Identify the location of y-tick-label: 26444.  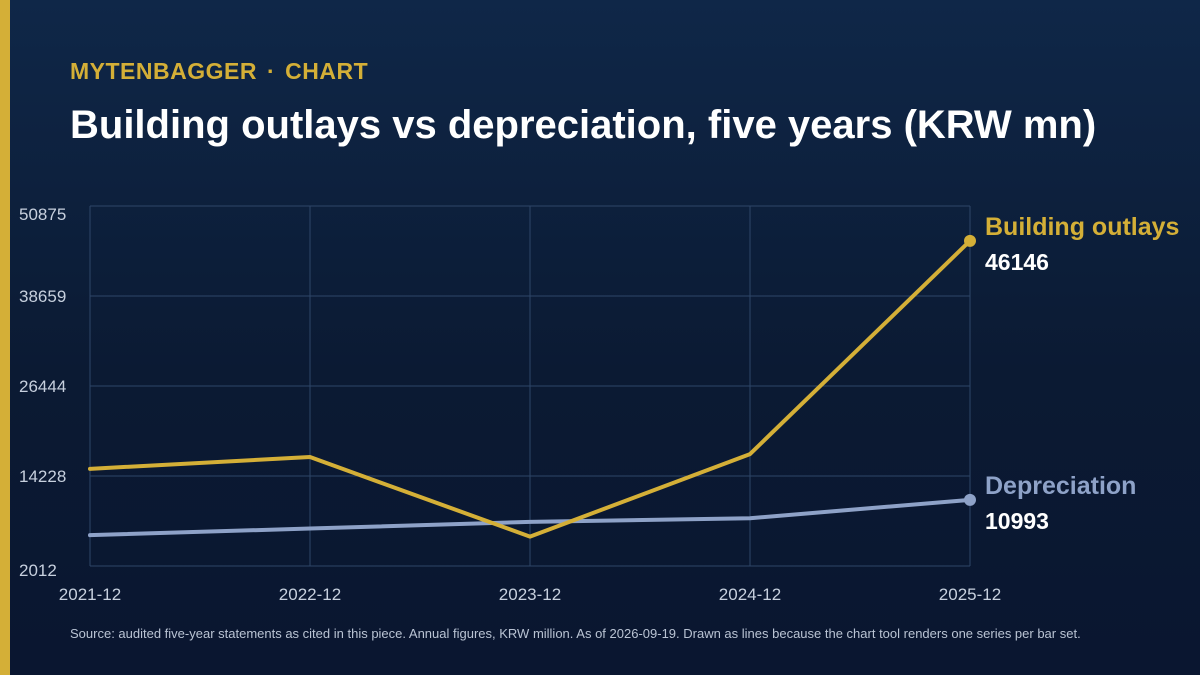
(42, 386).